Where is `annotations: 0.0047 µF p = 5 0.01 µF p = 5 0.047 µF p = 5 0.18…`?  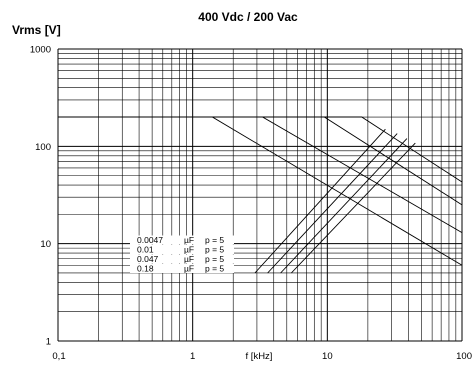
annotations: 0.0047 µF p = 5 0.01 µF p = 5 0.047 µF p = 5 0.18… is located at coordinates (182, 254).